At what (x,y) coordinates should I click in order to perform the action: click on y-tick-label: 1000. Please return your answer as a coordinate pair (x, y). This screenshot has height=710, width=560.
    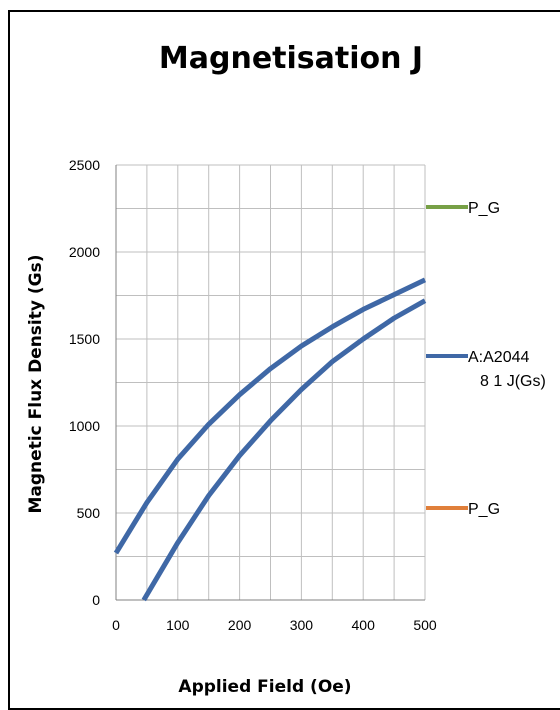
    Looking at the image, I should click on (84, 426).